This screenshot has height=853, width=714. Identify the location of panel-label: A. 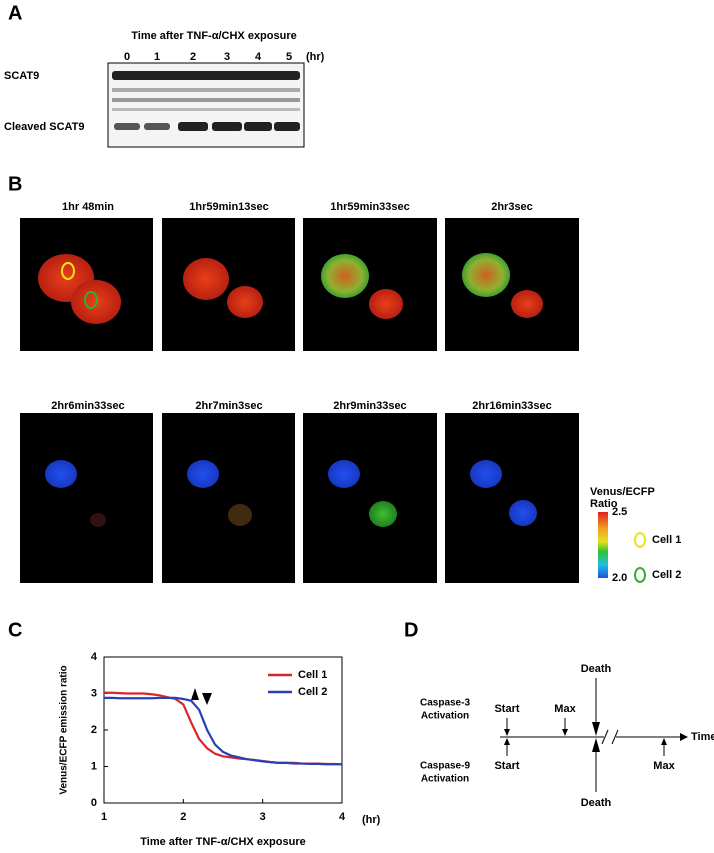
(15, 13).